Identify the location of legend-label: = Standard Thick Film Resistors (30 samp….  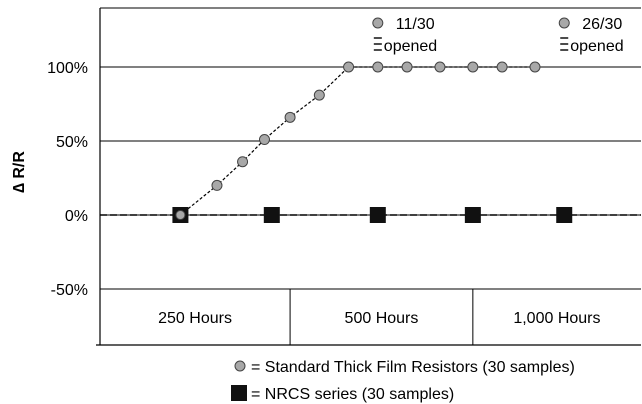
(413, 367).